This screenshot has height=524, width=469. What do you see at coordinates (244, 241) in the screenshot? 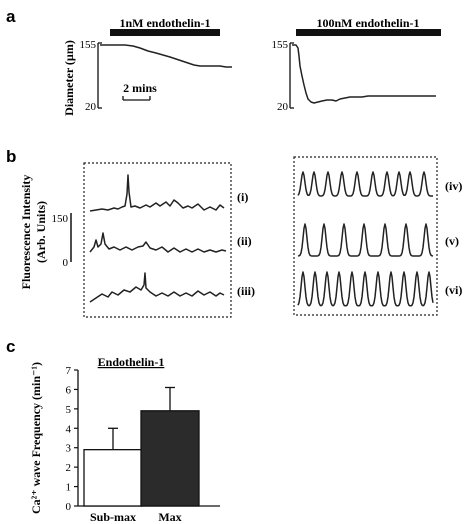
I see `trace-label-ii: (ii)` at bounding box center [244, 241].